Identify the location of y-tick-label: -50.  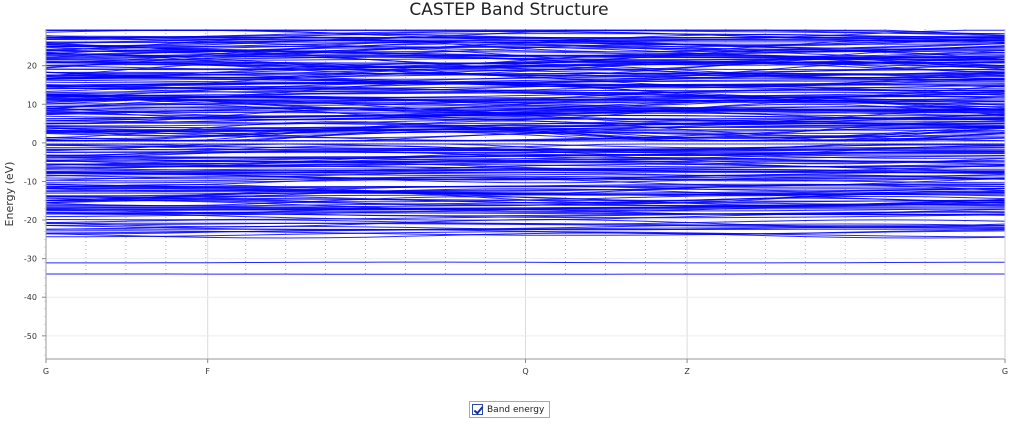
(30, 336).